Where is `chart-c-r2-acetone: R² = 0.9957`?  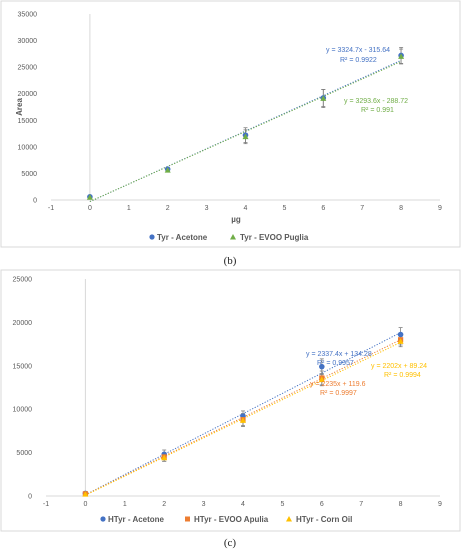
chart-c-r2-acetone: R² = 0.9957 is located at coordinates (335, 363).